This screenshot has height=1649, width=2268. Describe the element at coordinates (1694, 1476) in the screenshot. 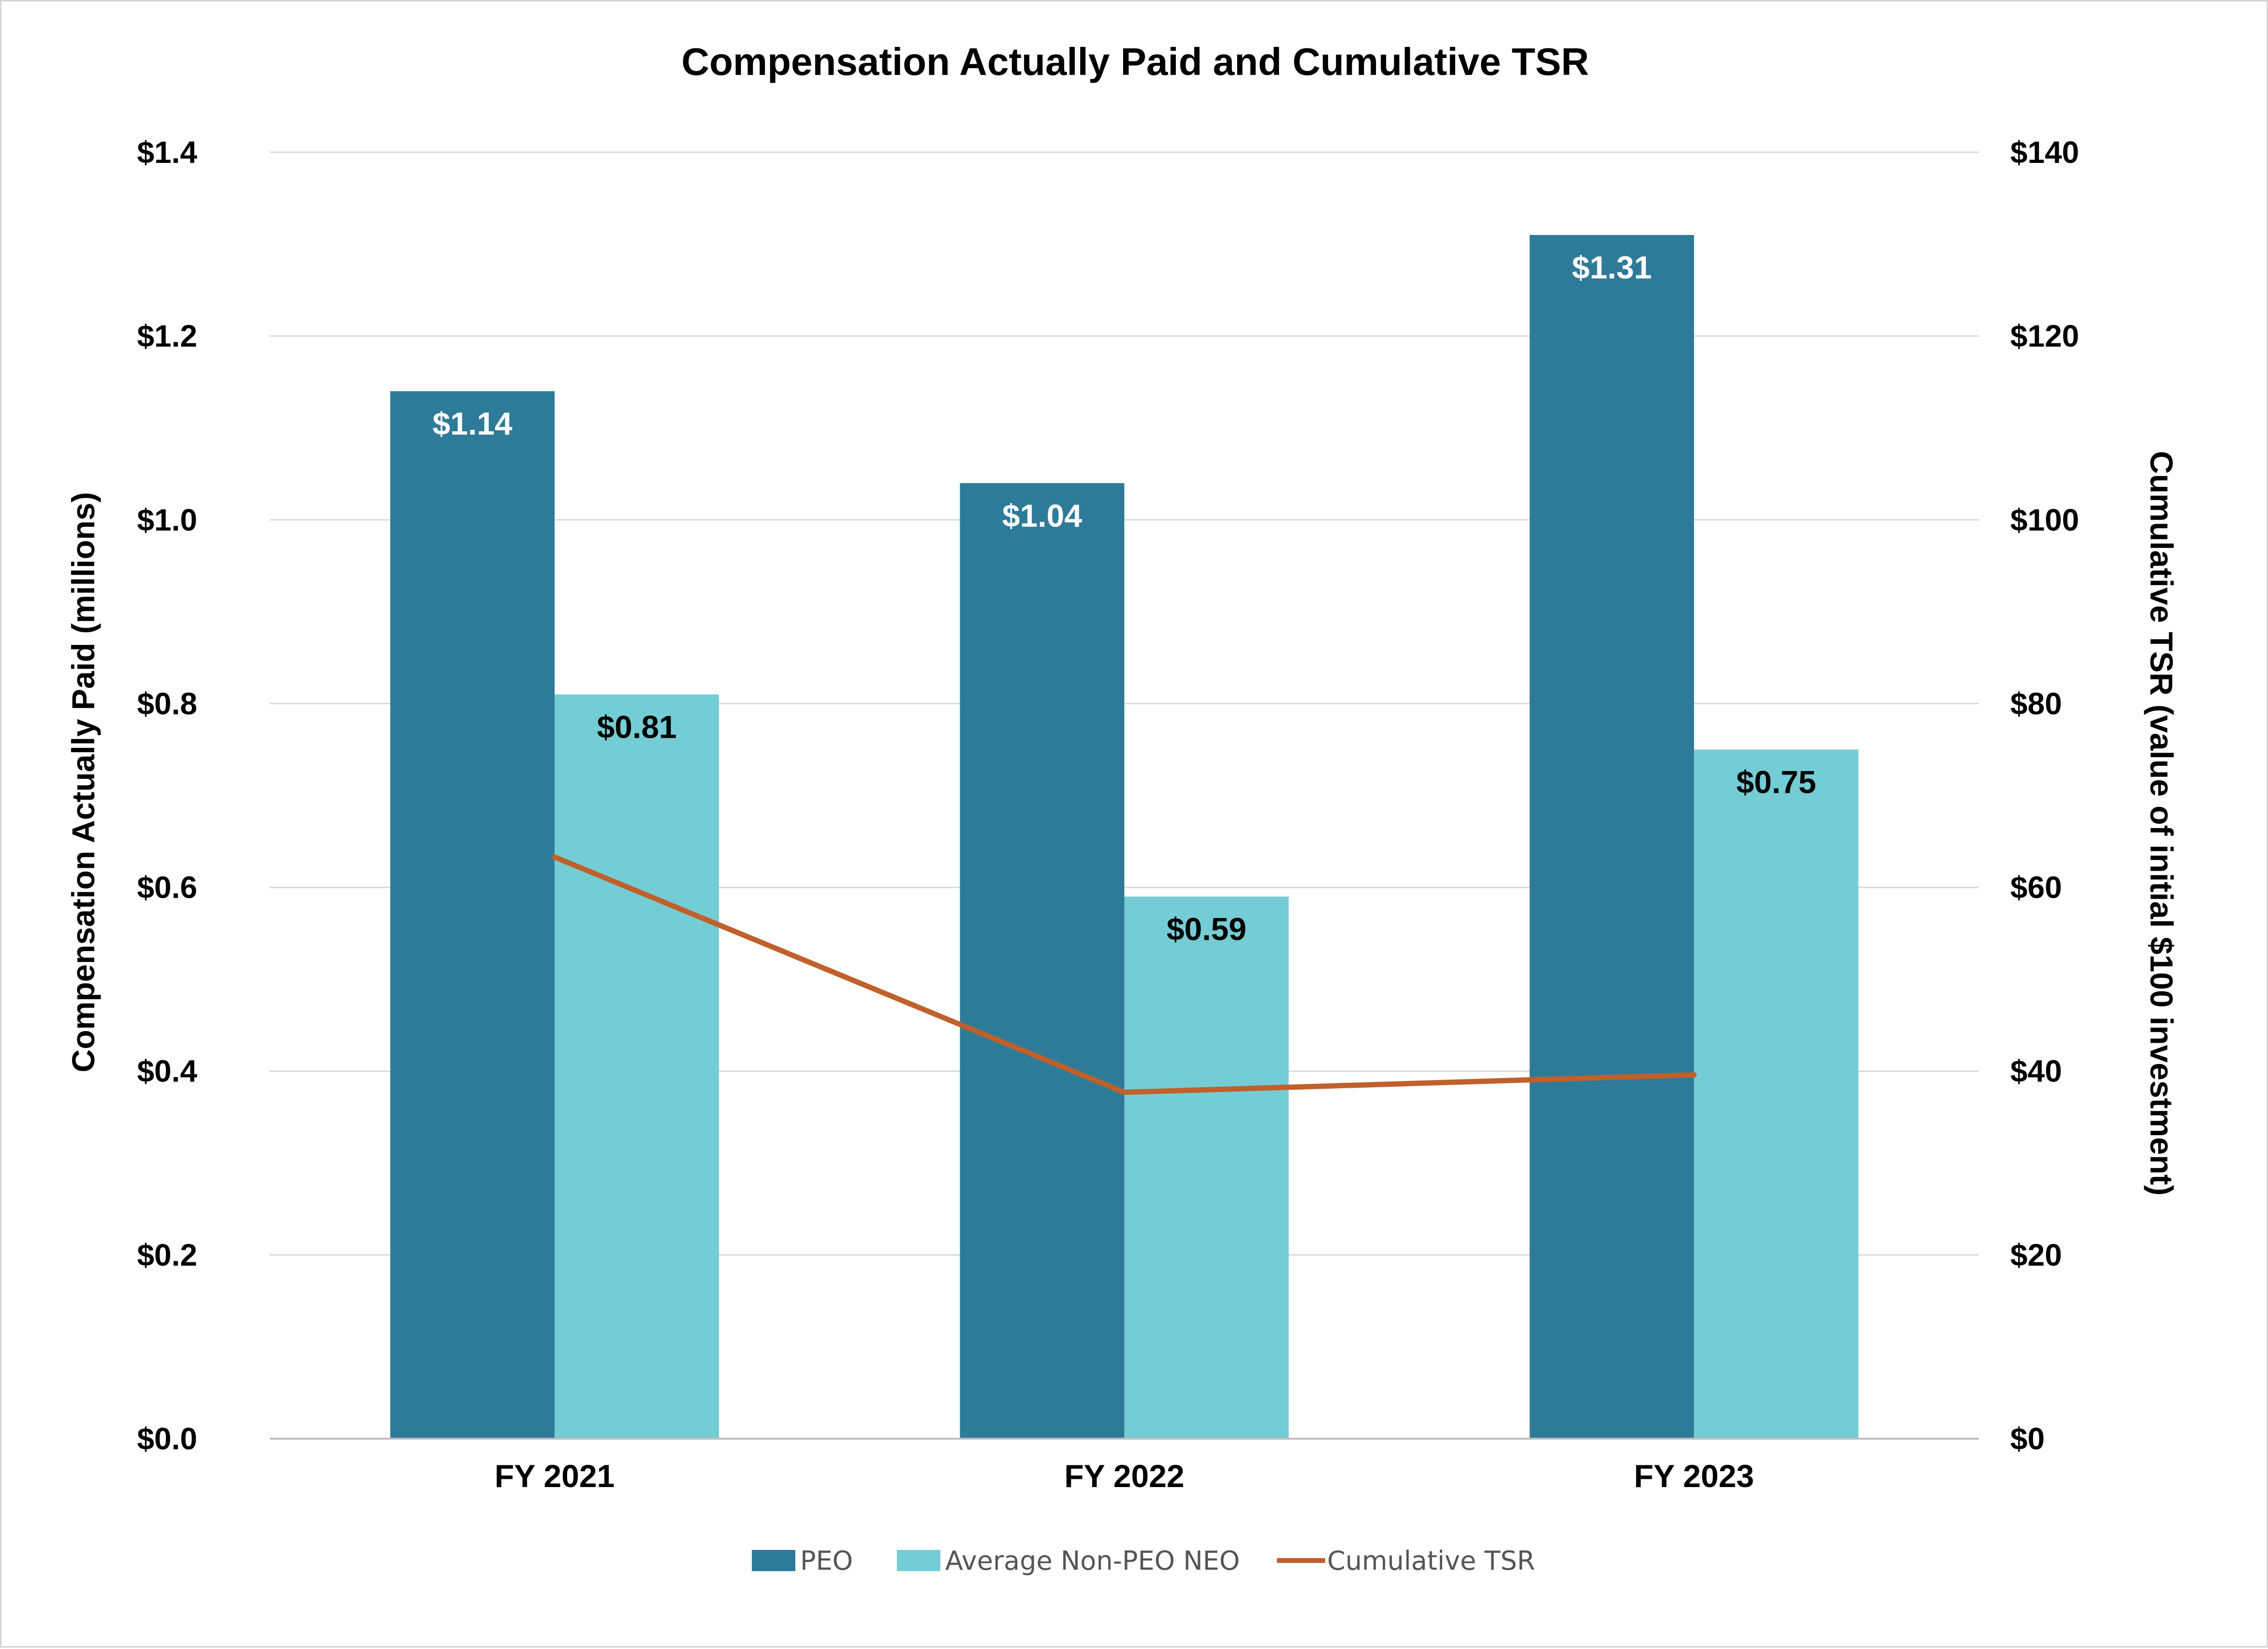

I see `category-label: FY 2023` at that location.